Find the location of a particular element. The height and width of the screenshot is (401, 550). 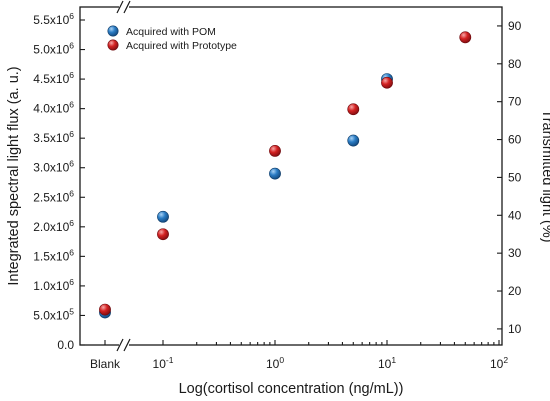

legend-label-prototype: Acquired with Prototype is located at coordinates (181, 46).